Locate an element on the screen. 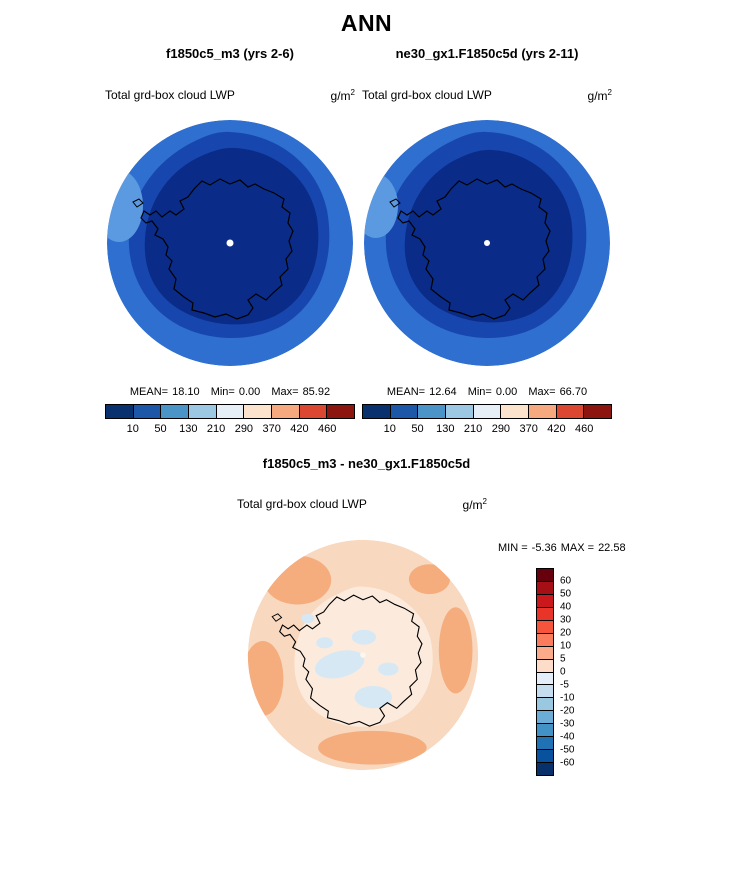  mean-value: 12.64 is located at coordinates (443, 392).